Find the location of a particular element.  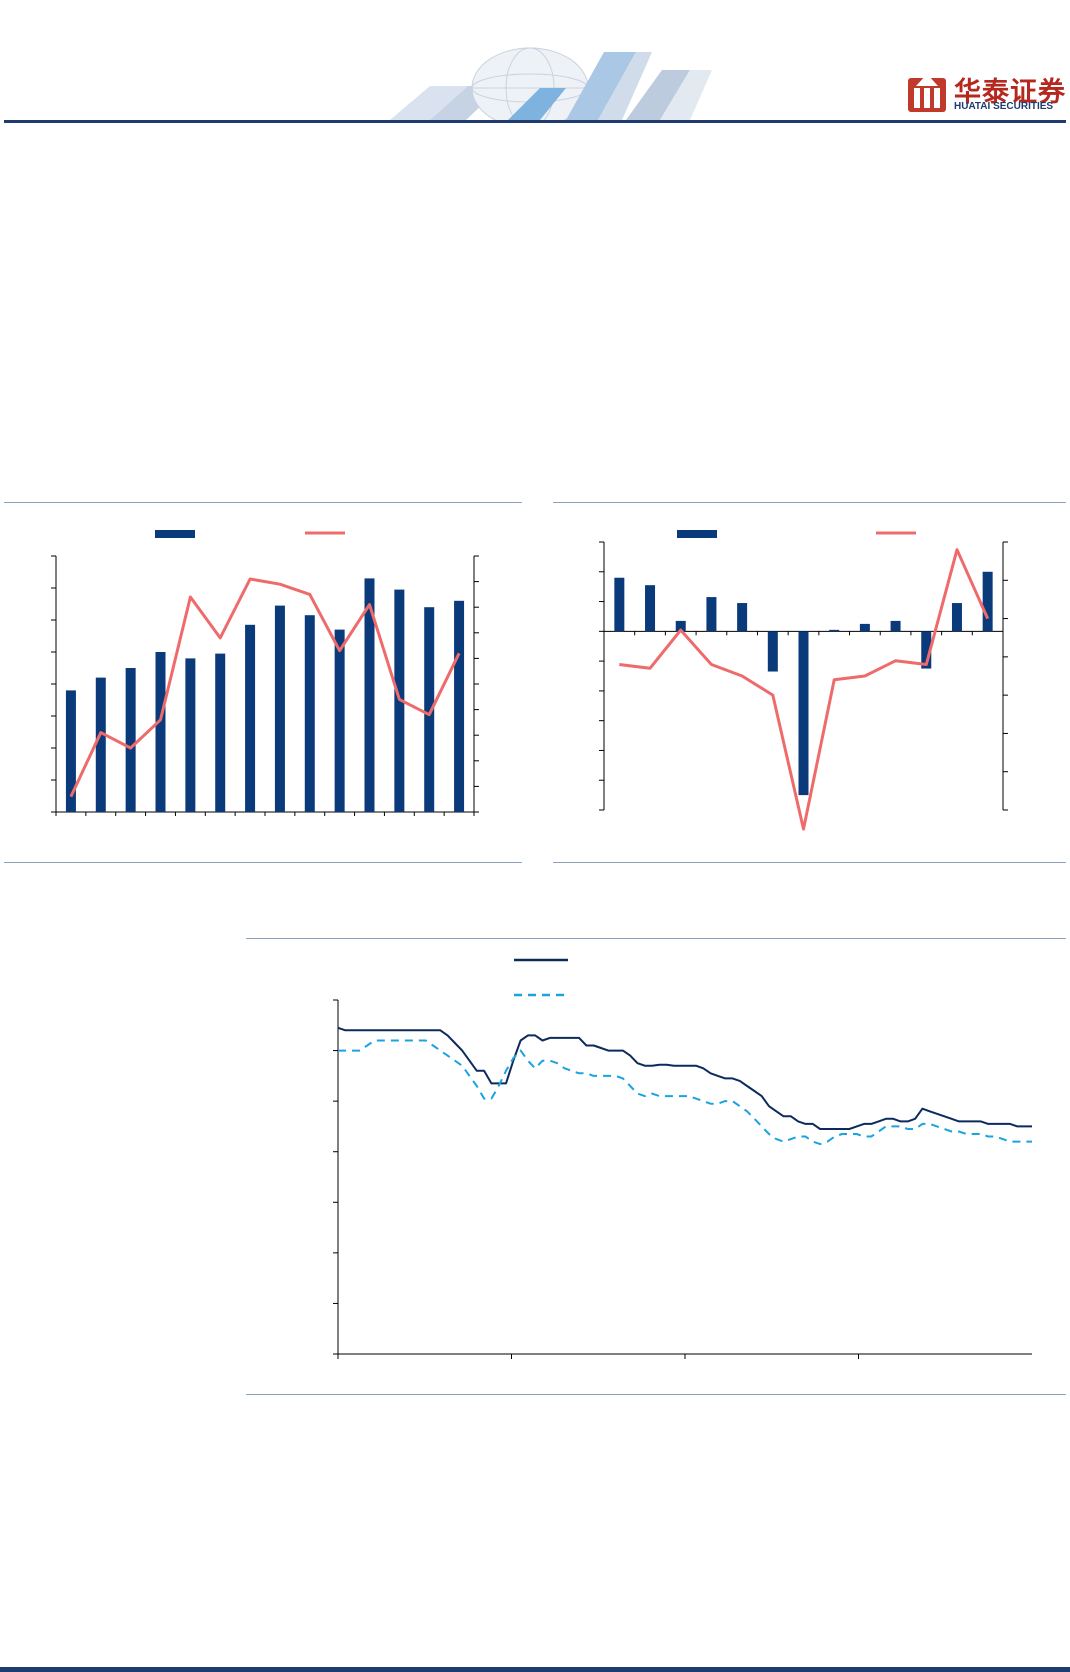

chart3-bottom-rule is located at coordinates (656, 1394).